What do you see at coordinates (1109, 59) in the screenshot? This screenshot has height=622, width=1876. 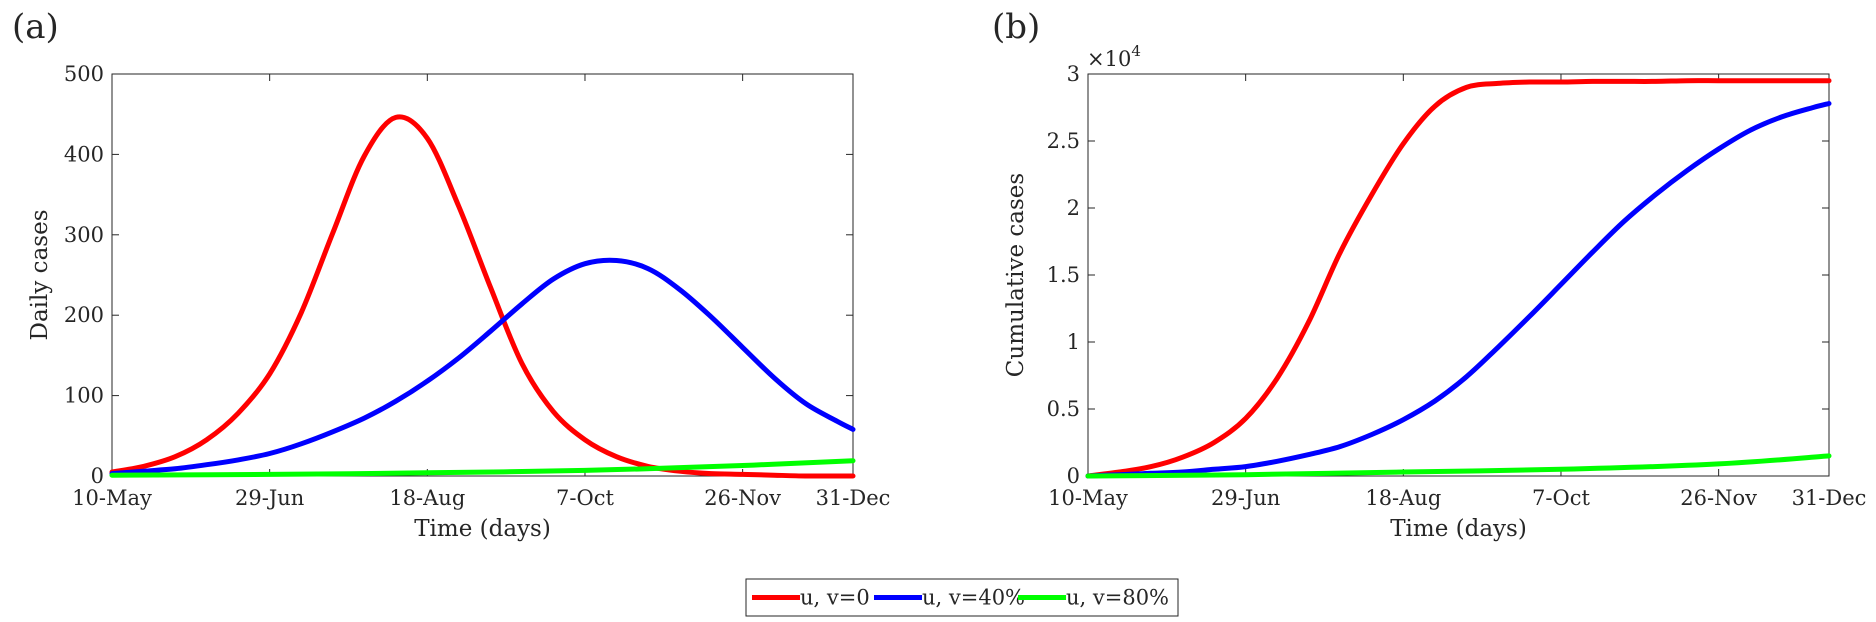 I see `y-multiplier-base: ×10` at bounding box center [1109, 59].